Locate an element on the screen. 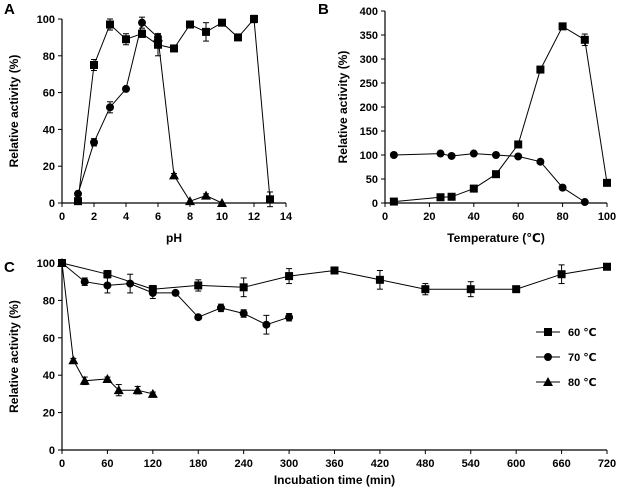  legend-label: 70 ℃ is located at coordinates (582, 358).